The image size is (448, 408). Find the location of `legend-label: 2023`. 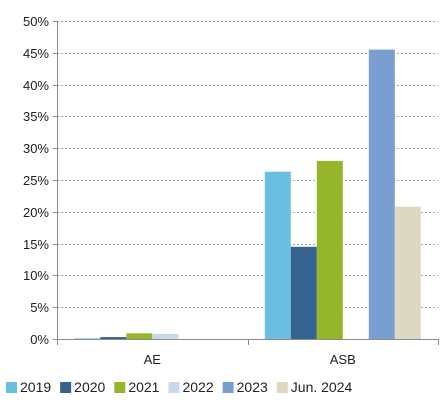

legend-label: 2023 is located at coordinates (252, 387).